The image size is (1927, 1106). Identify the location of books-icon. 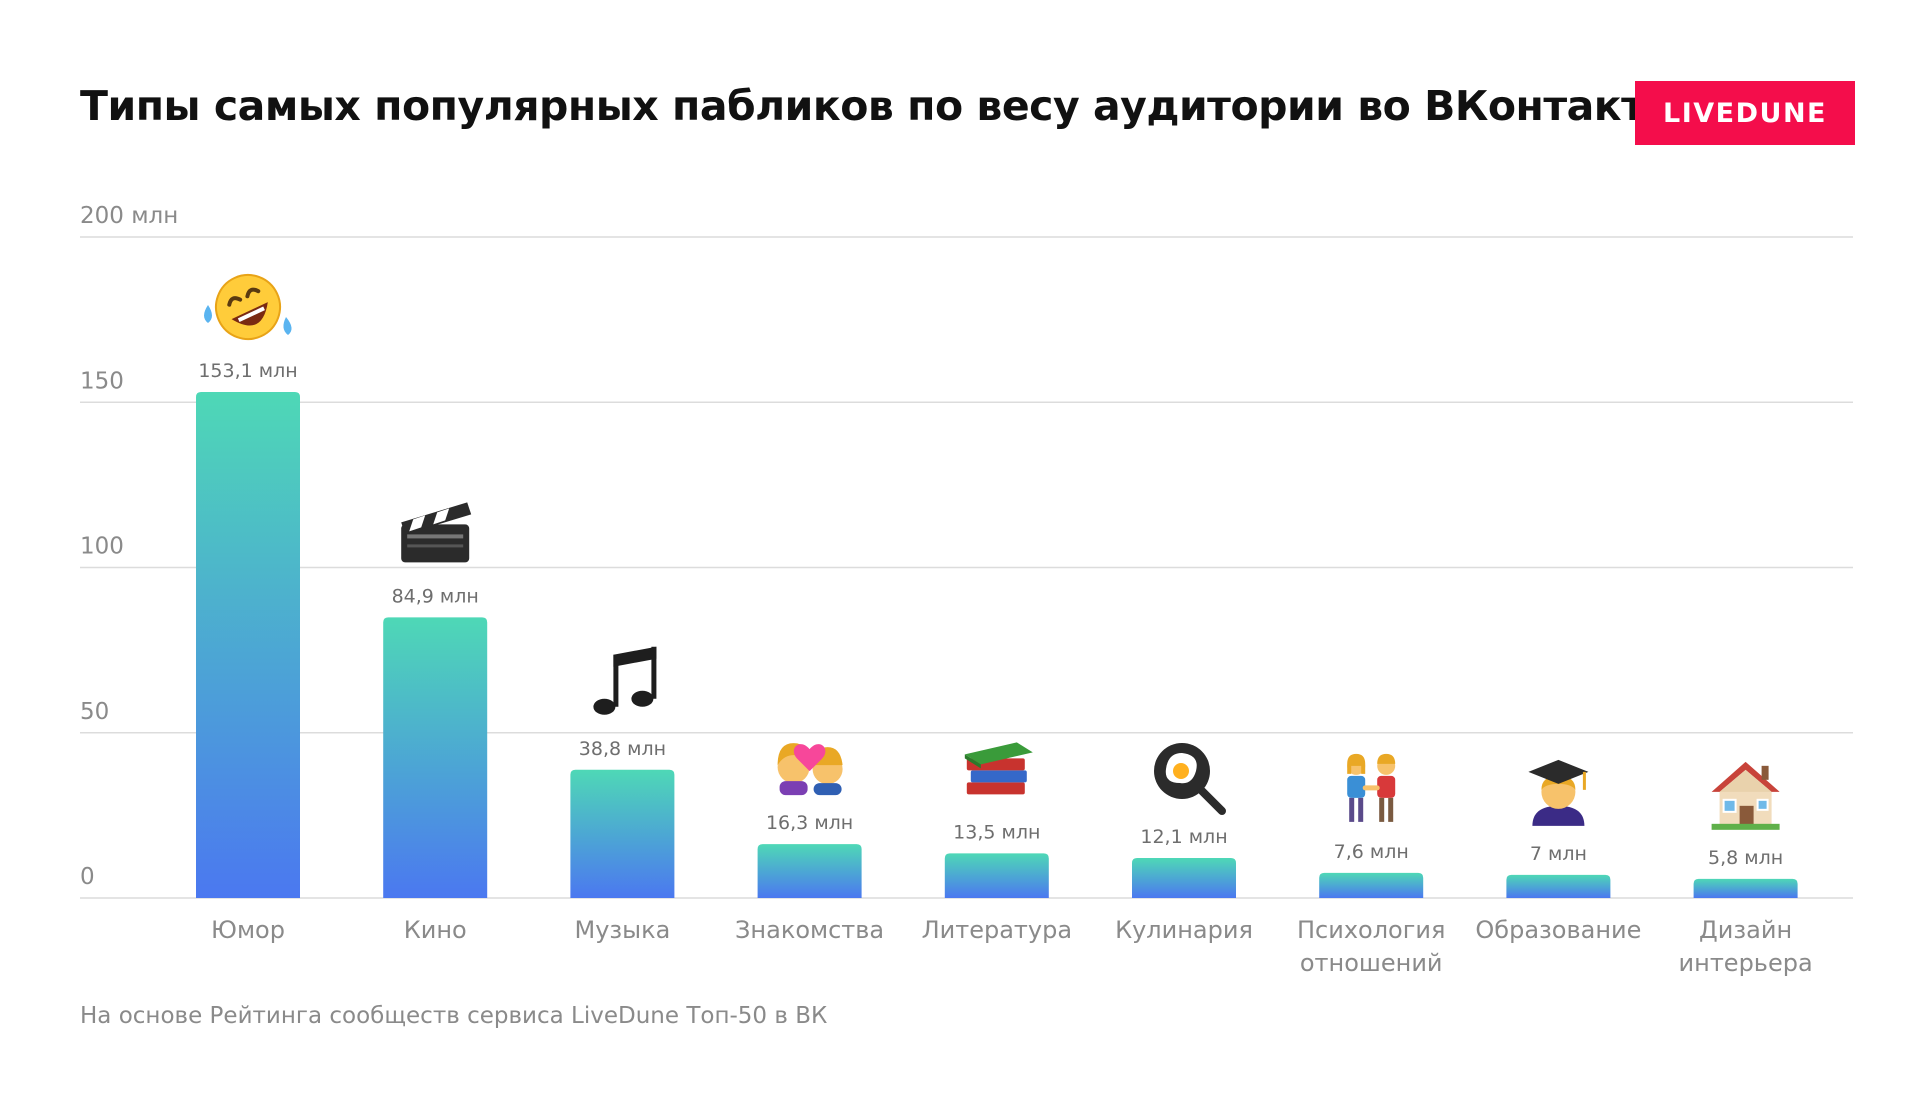
(998, 768).